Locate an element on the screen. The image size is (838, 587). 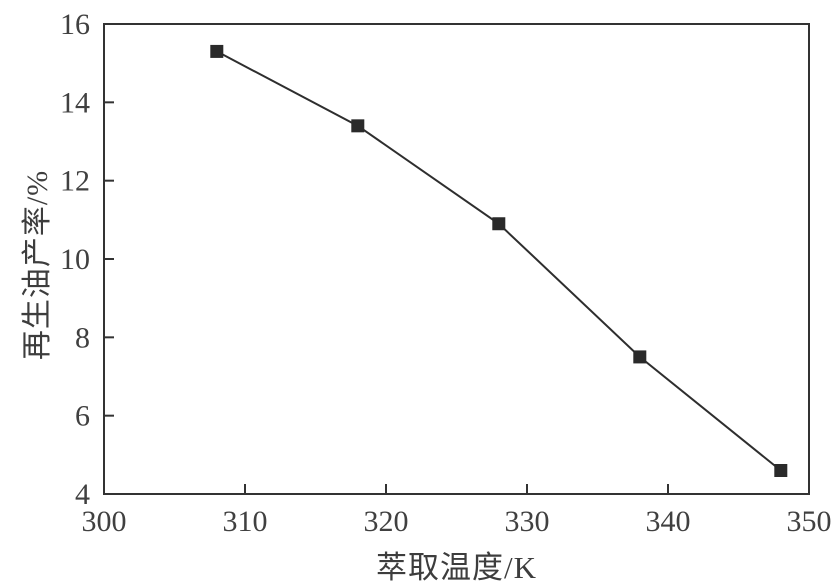
x-axis-title: 萃取温度/K is located at coordinates (456, 567).